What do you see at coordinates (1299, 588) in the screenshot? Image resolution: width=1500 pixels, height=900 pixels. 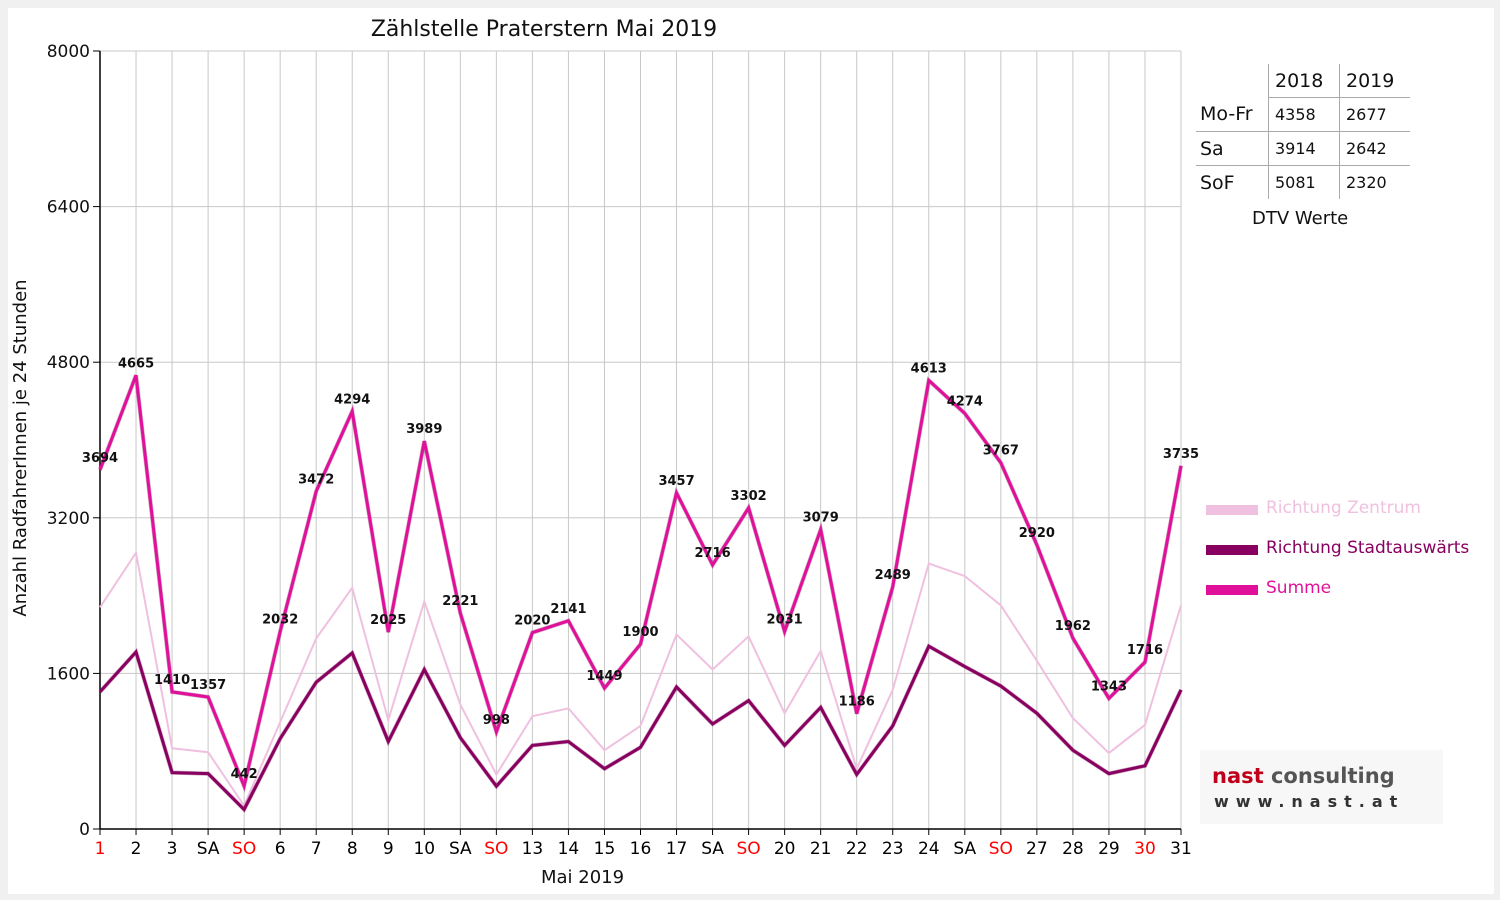 I see `legend-label: Summe` at bounding box center [1299, 588].